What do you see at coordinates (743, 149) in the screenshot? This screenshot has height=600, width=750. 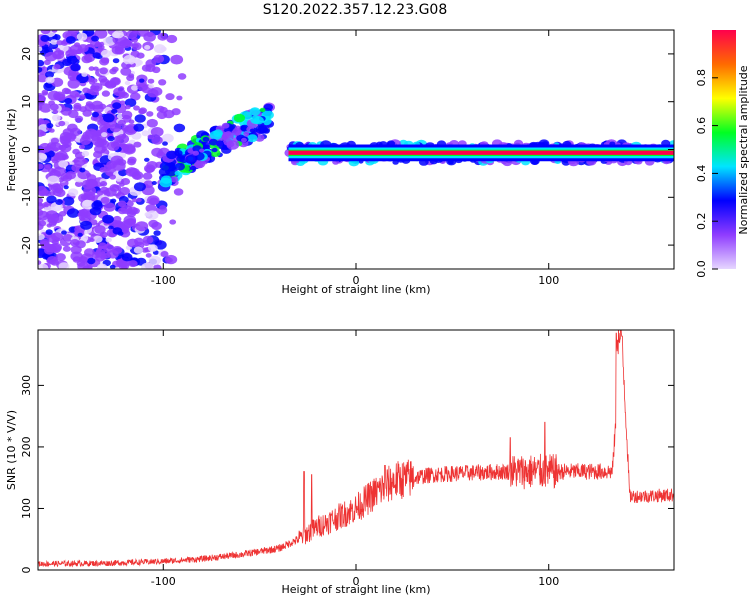 I see `colorbar-label: Normalized spectral amplitude` at bounding box center [743, 149].